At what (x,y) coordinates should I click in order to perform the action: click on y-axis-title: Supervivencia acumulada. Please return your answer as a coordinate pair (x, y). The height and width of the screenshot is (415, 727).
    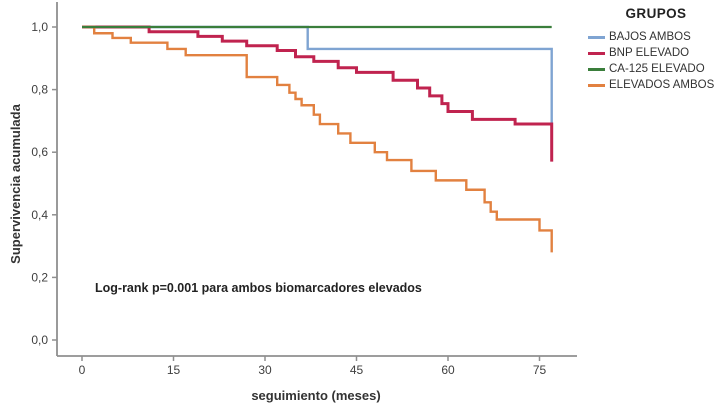
    Looking at the image, I should click on (15, 184).